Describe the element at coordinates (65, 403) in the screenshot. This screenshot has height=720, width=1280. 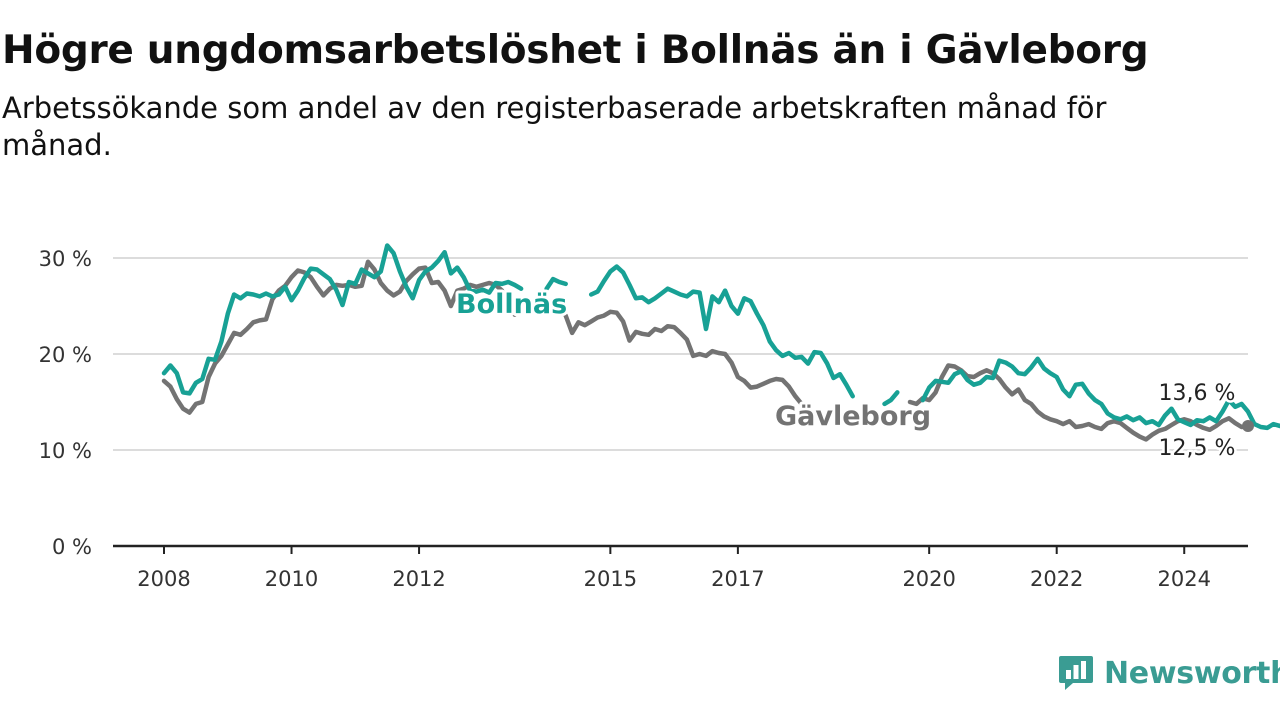
I see `y-axis-ticks: 0 % 10 % 20 % 30 %` at that location.